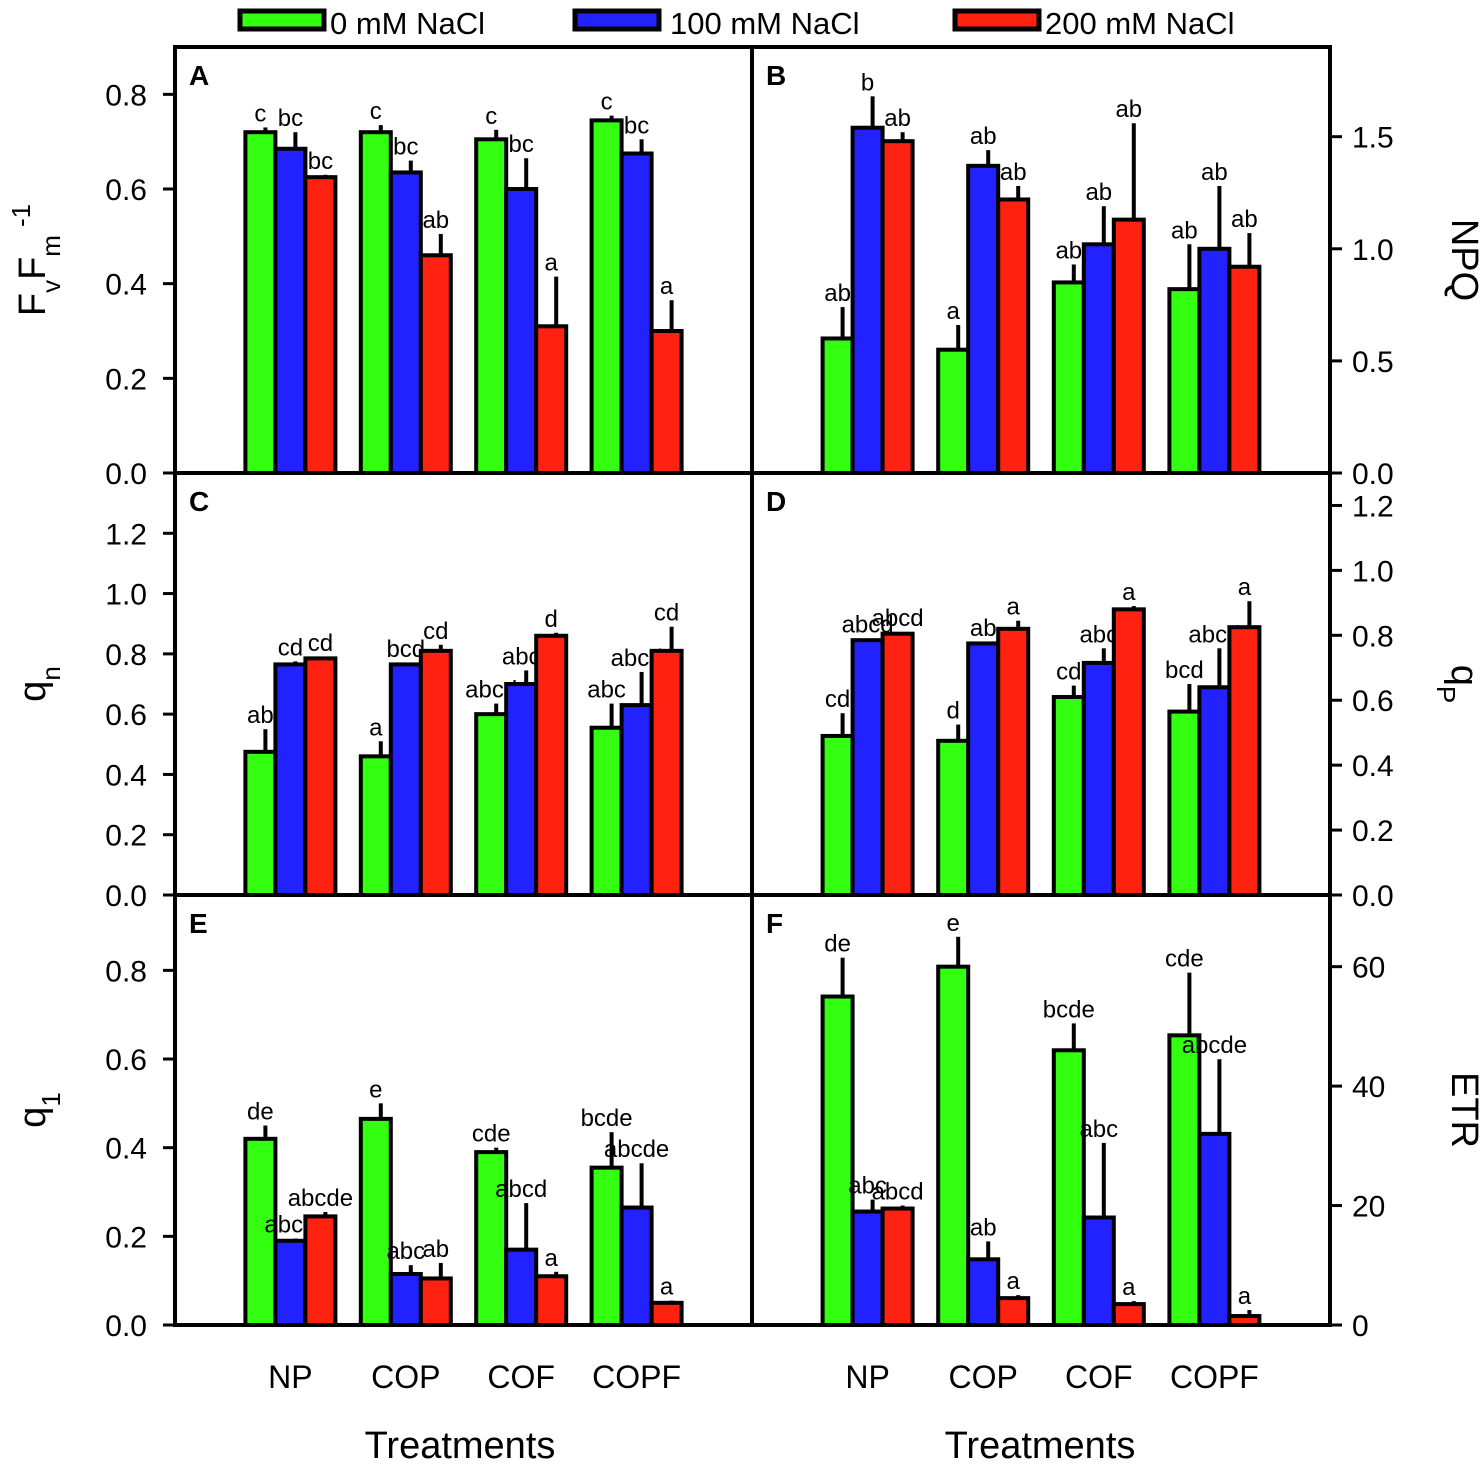 The image size is (1483, 1467). What do you see at coordinates (1457, 684) in the screenshot?
I see `y-axis-label: qP` at bounding box center [1457, 684].